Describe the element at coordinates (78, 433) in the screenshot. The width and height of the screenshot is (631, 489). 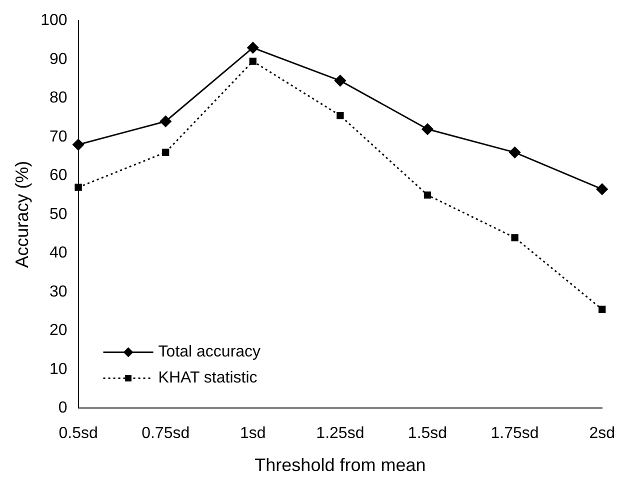
I see `x-tick-label: 0.5sd` at that location.